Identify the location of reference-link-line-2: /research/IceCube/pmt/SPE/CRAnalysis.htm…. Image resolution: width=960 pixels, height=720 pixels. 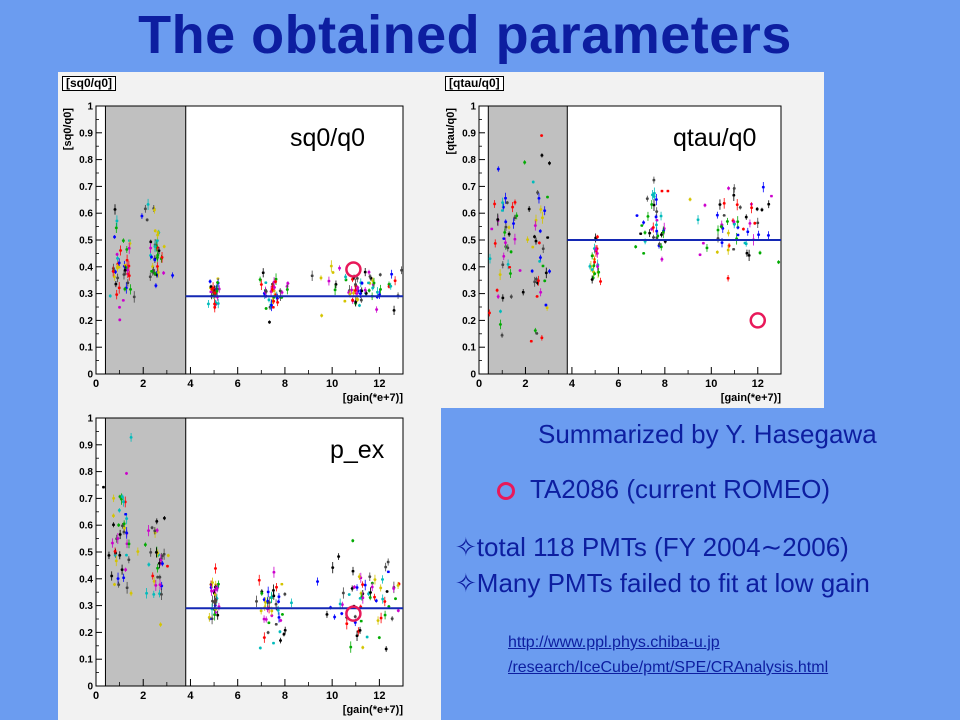
(668, 667).